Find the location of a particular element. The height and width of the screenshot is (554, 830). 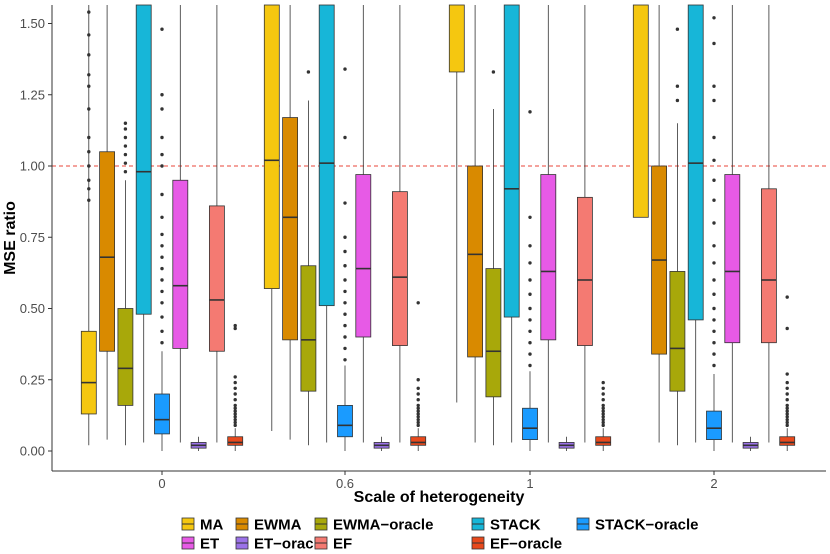

legend-label: STACK−oracle is located at coordinates (647, 525).